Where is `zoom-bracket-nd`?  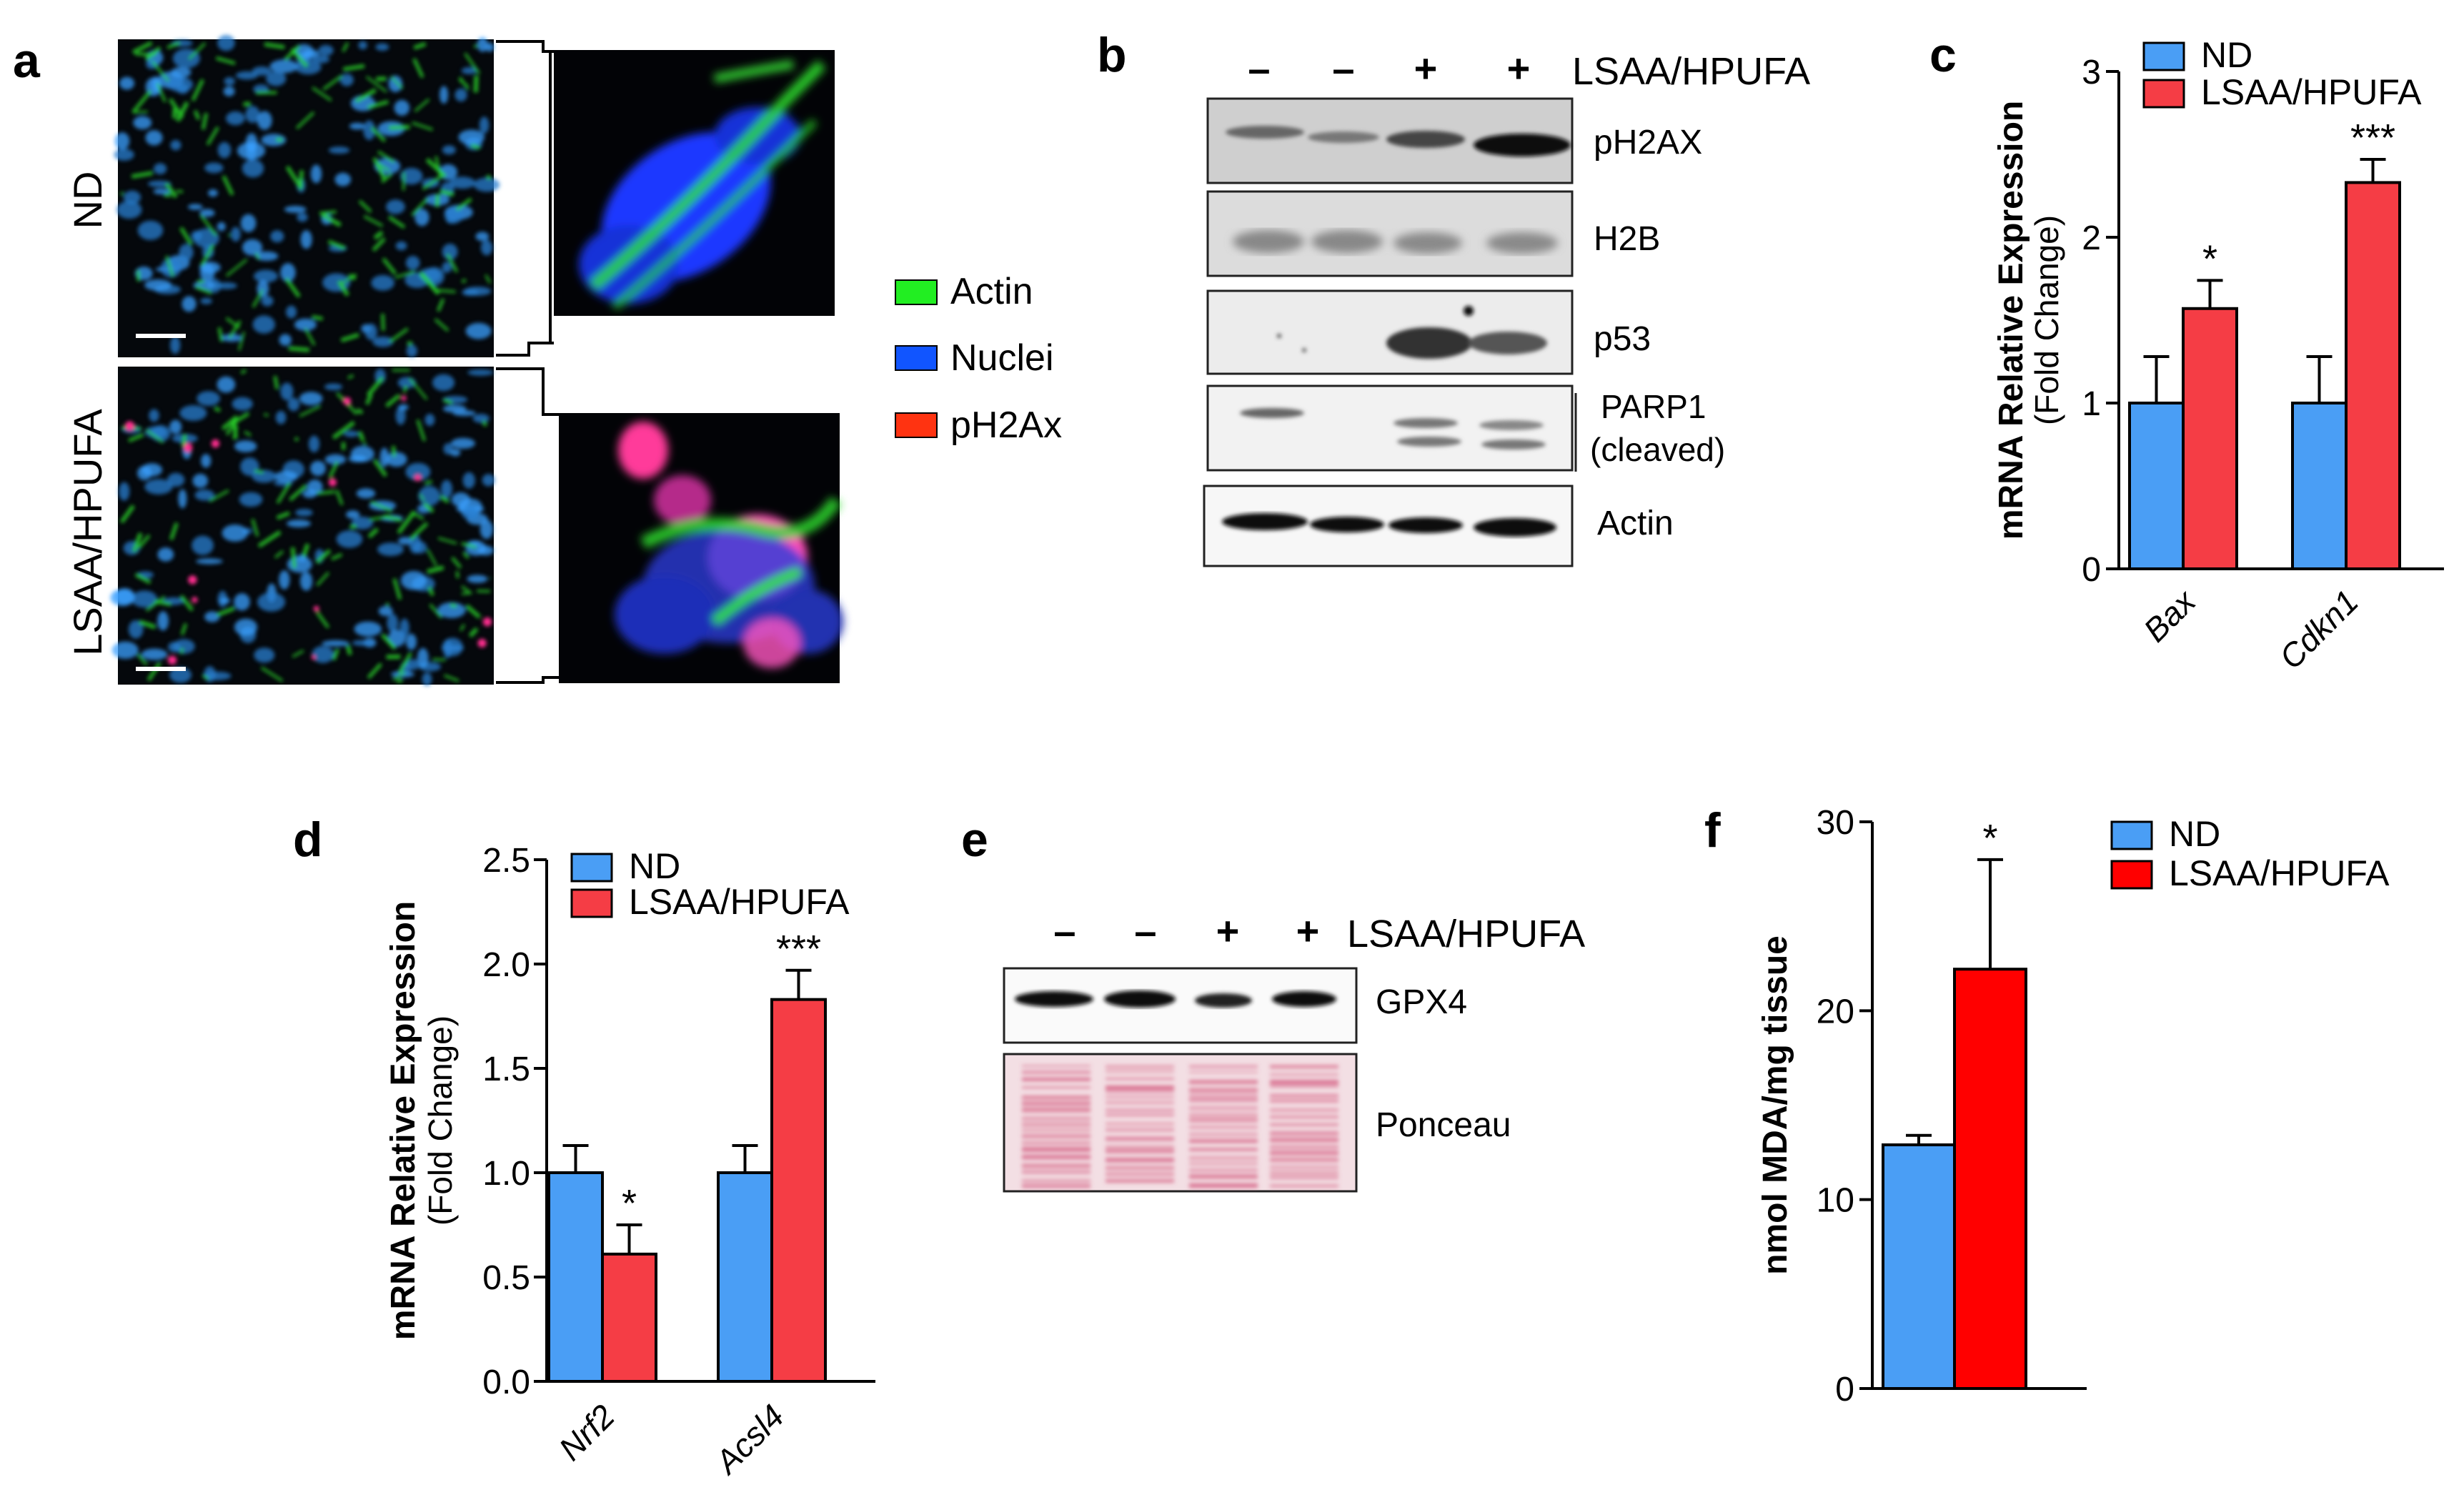
zoom-bracket-nd is located at coordinates (525, 198).